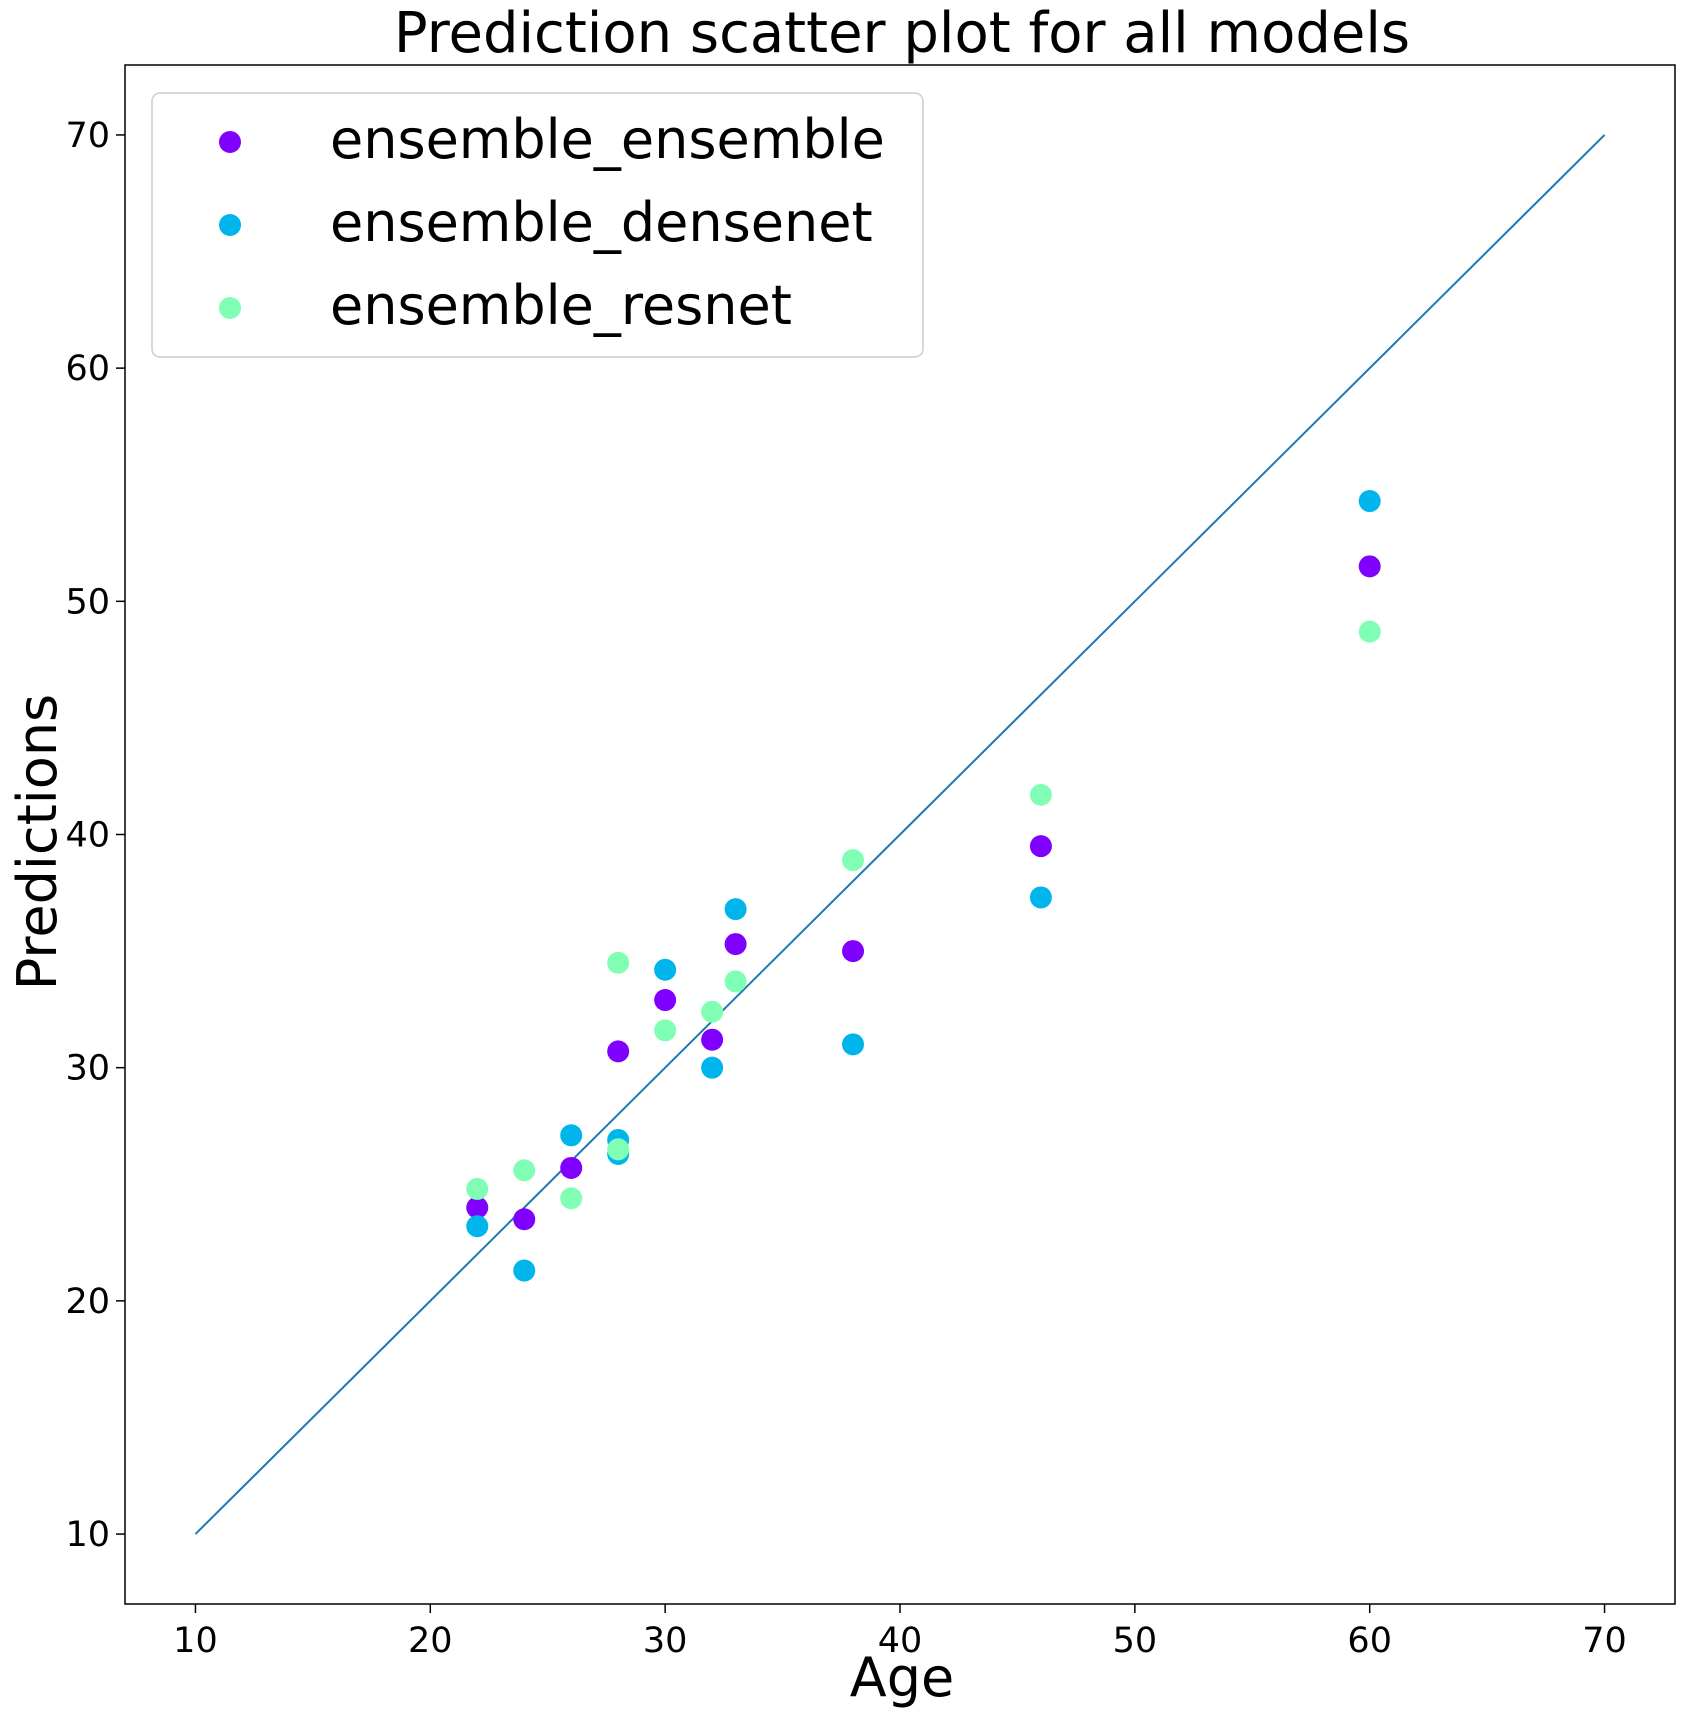  Describe the element at coordinates (1604, 1641) in the screenshot. I see `x-tick-label: 70` at that location.